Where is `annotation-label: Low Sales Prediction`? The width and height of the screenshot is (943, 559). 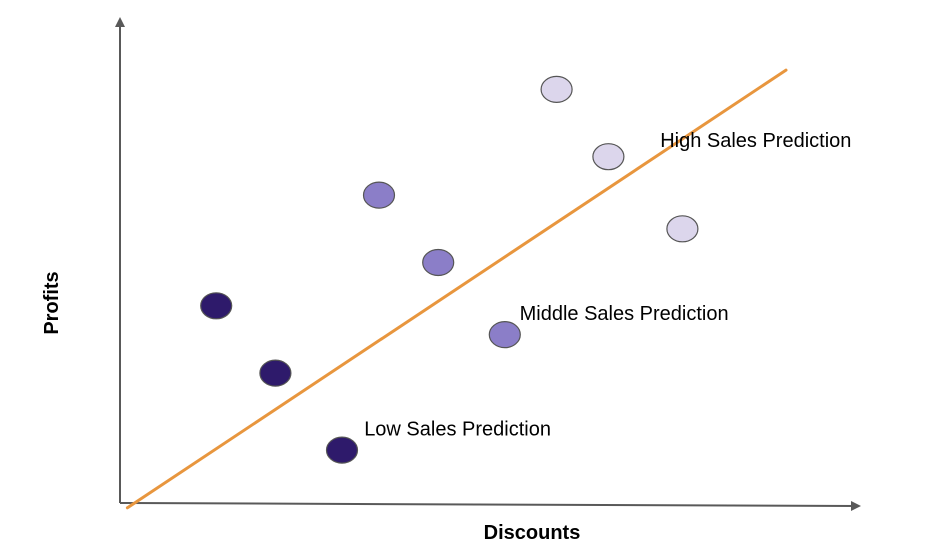 annotation-label: Low Sales Prediction is located at coordinates (457, 430).